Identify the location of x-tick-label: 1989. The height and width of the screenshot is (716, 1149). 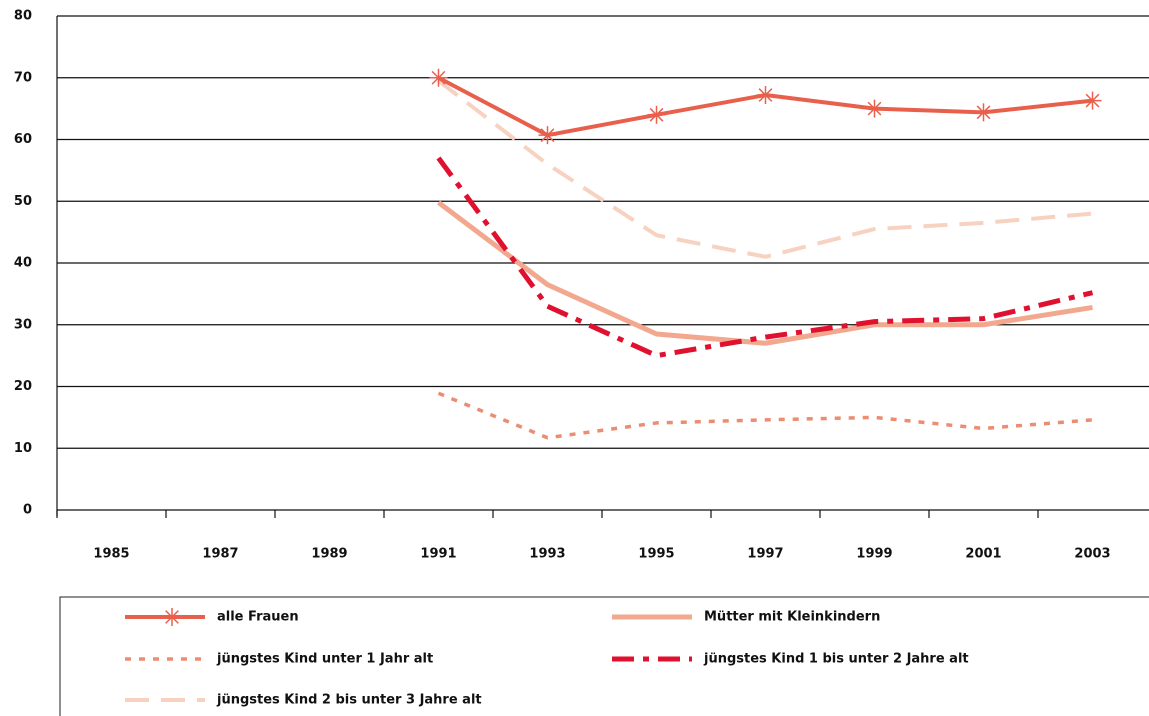
(329, 554).